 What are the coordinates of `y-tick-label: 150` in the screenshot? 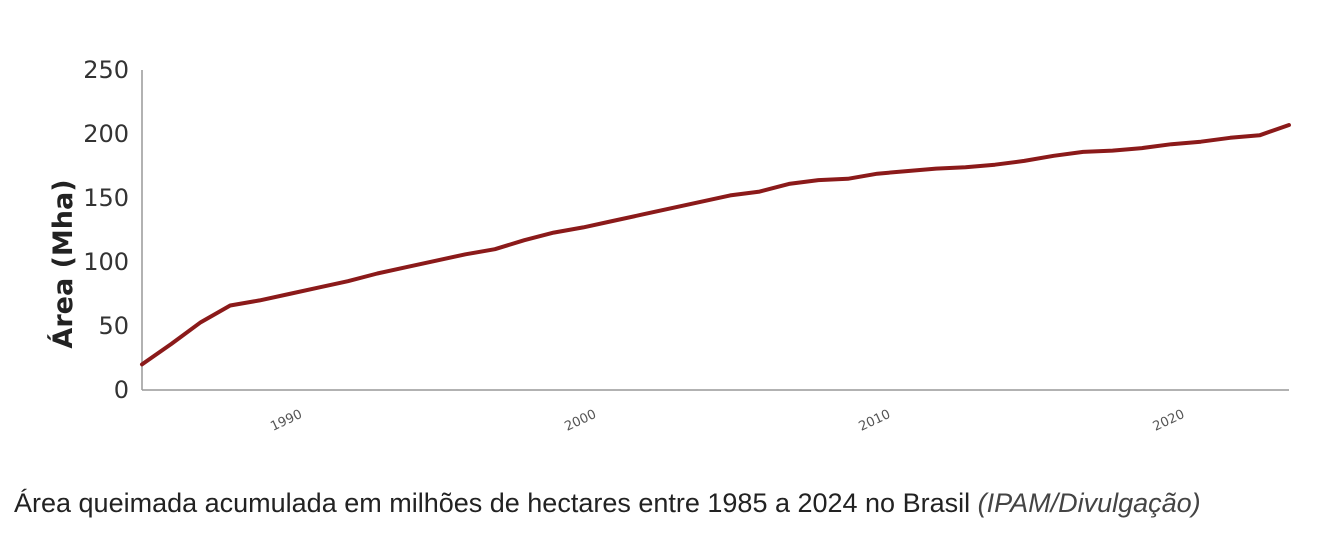 It's located at (106, 198).